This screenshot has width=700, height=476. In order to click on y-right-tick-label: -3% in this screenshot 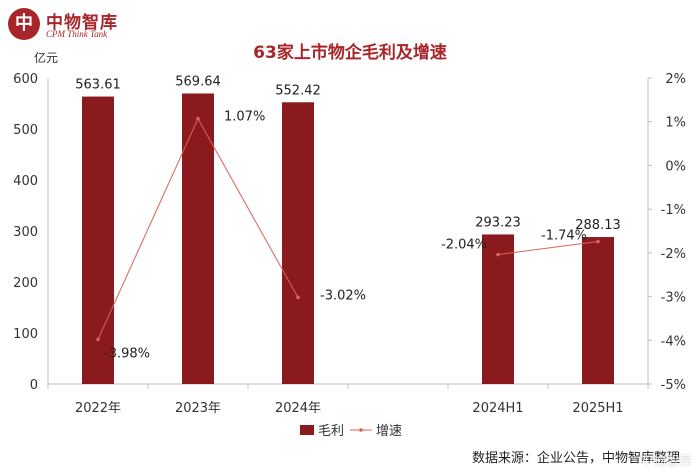, I will do `click(673, 298)`.